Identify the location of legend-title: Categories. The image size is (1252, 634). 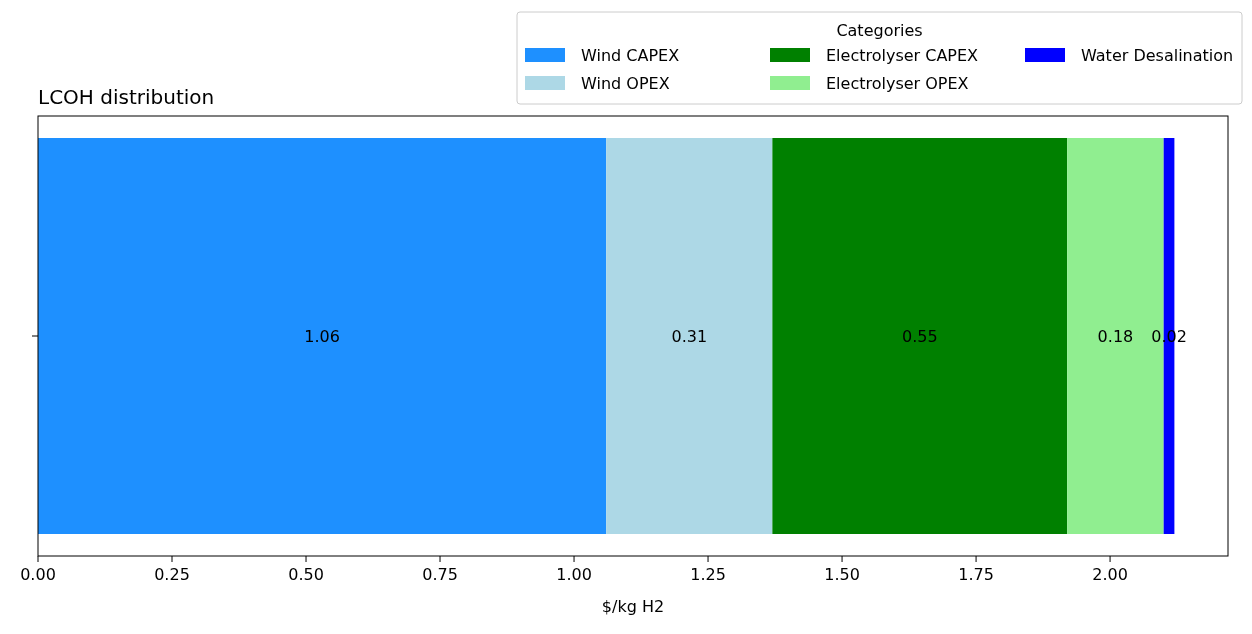
(879, 30).